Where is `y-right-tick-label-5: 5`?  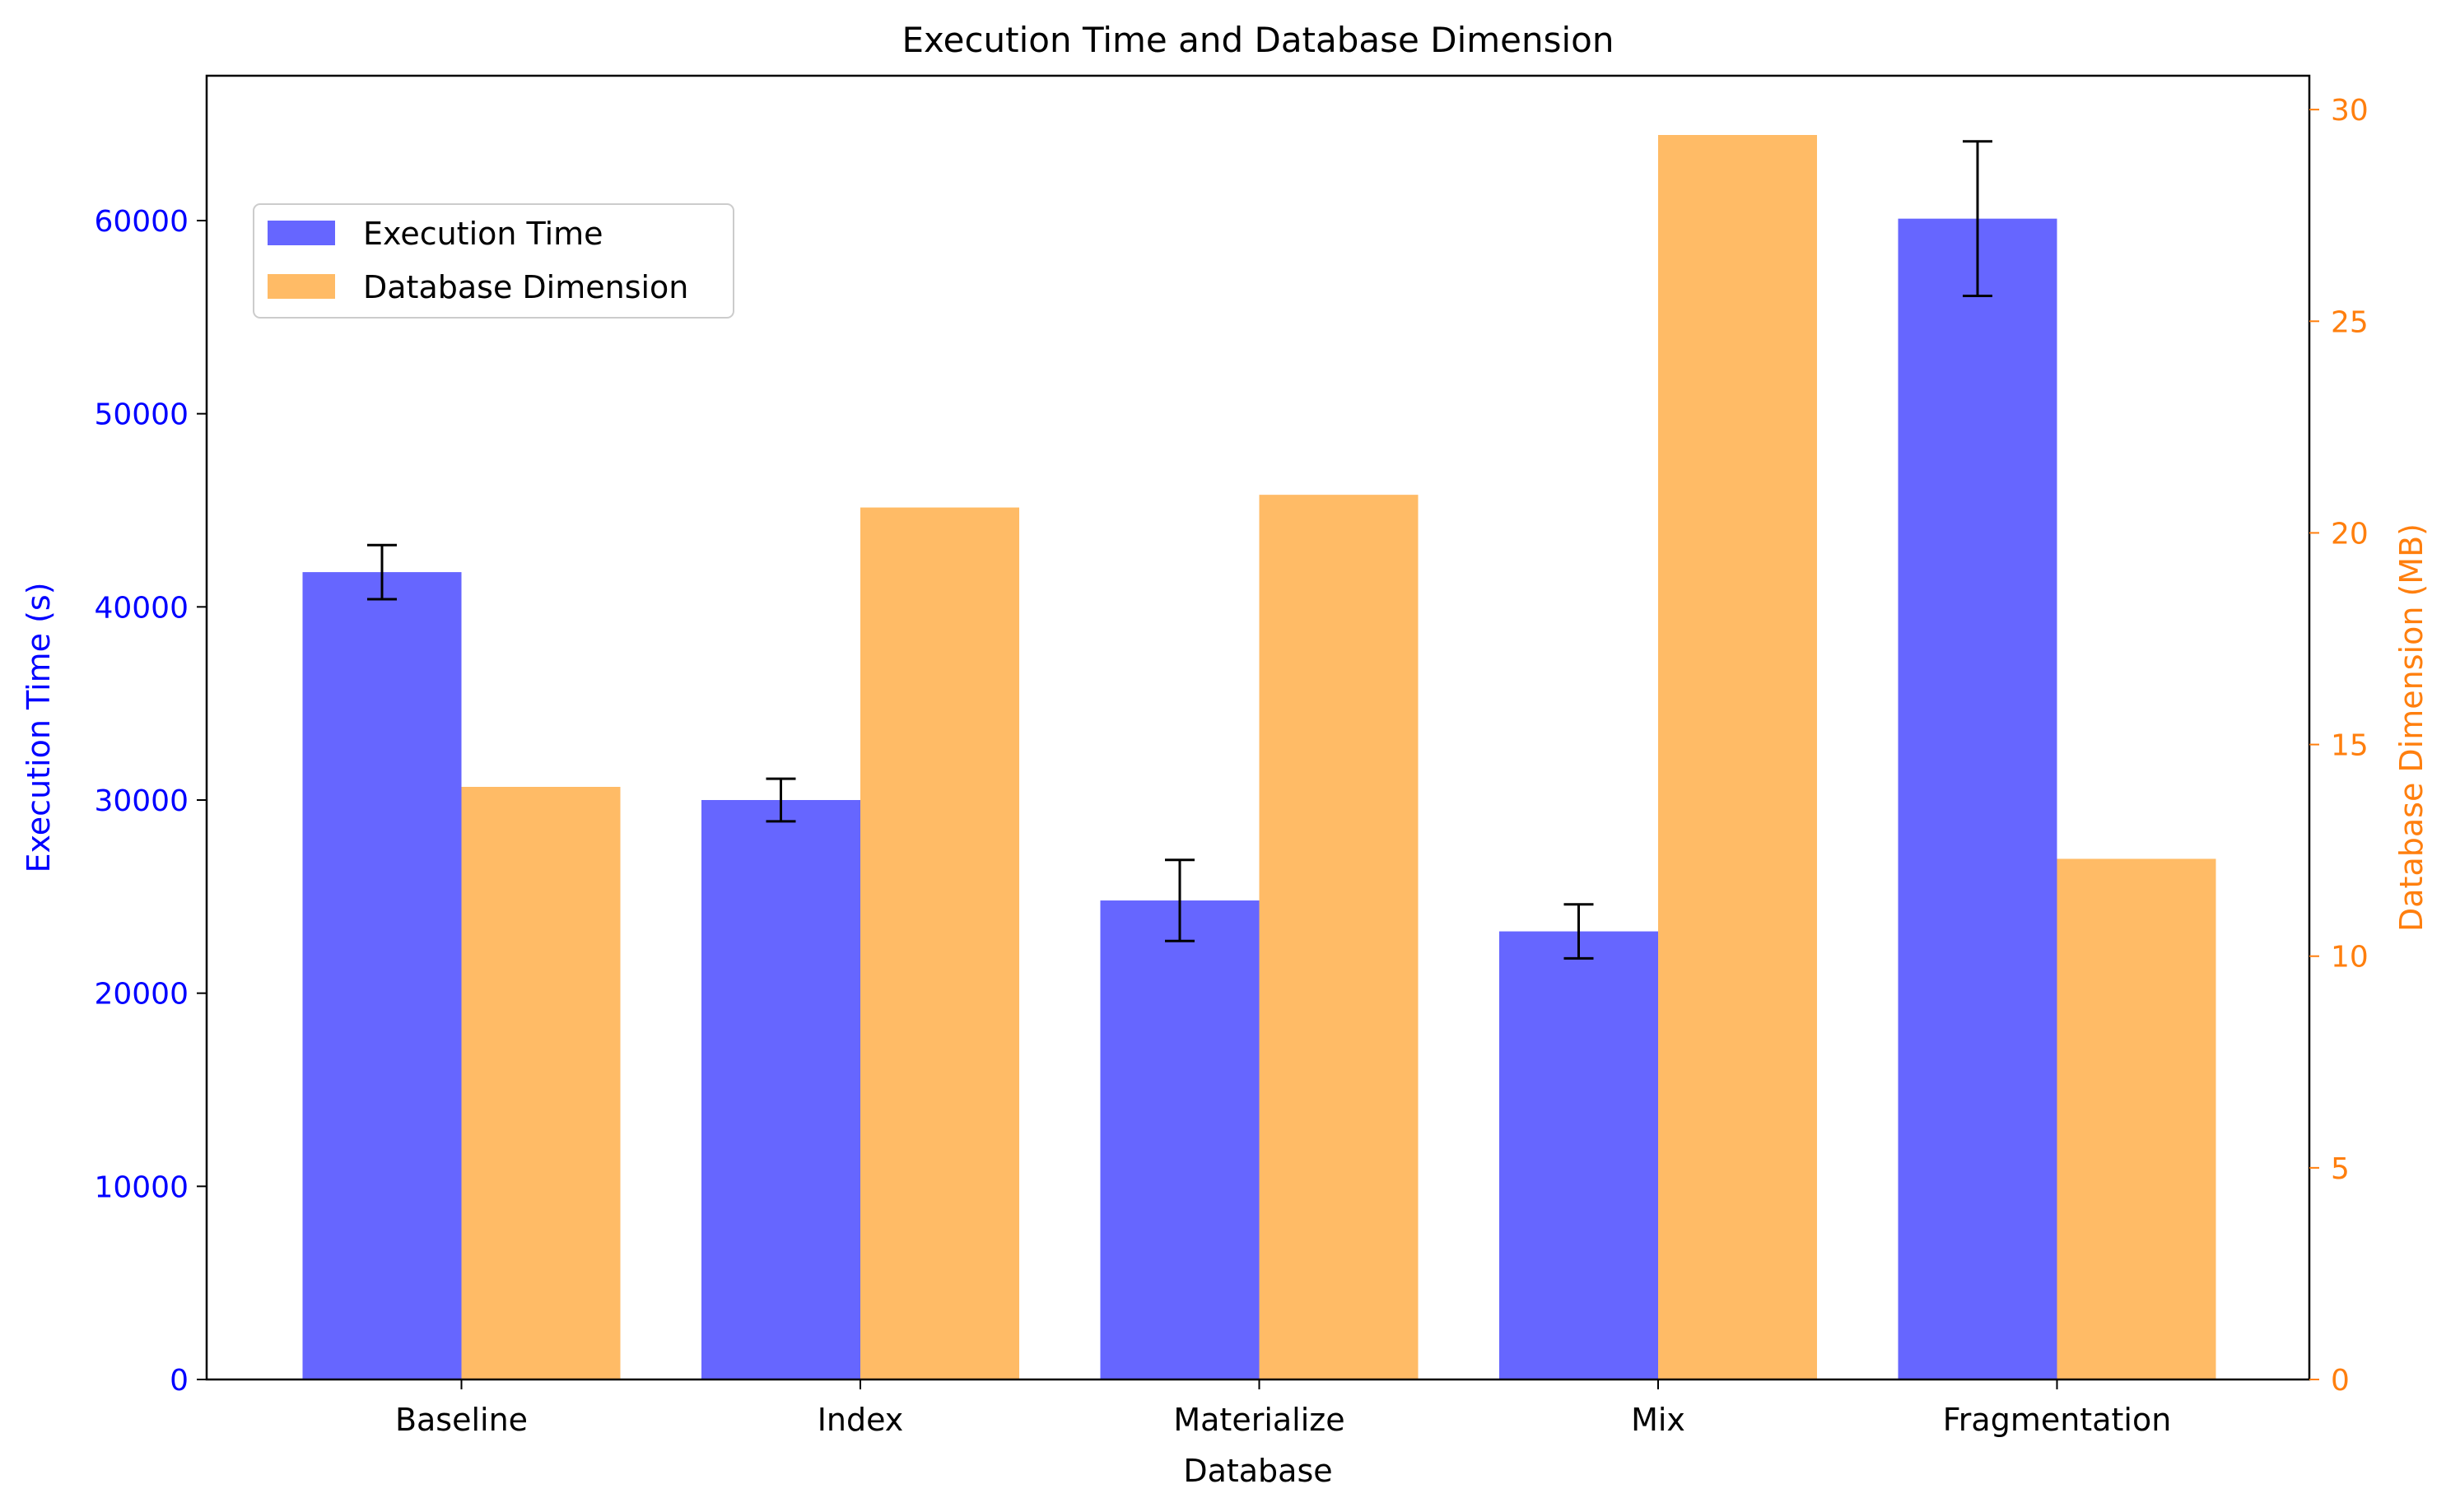
y-right-tick-label-5: 5 is located at coordinates (2340, 1169).